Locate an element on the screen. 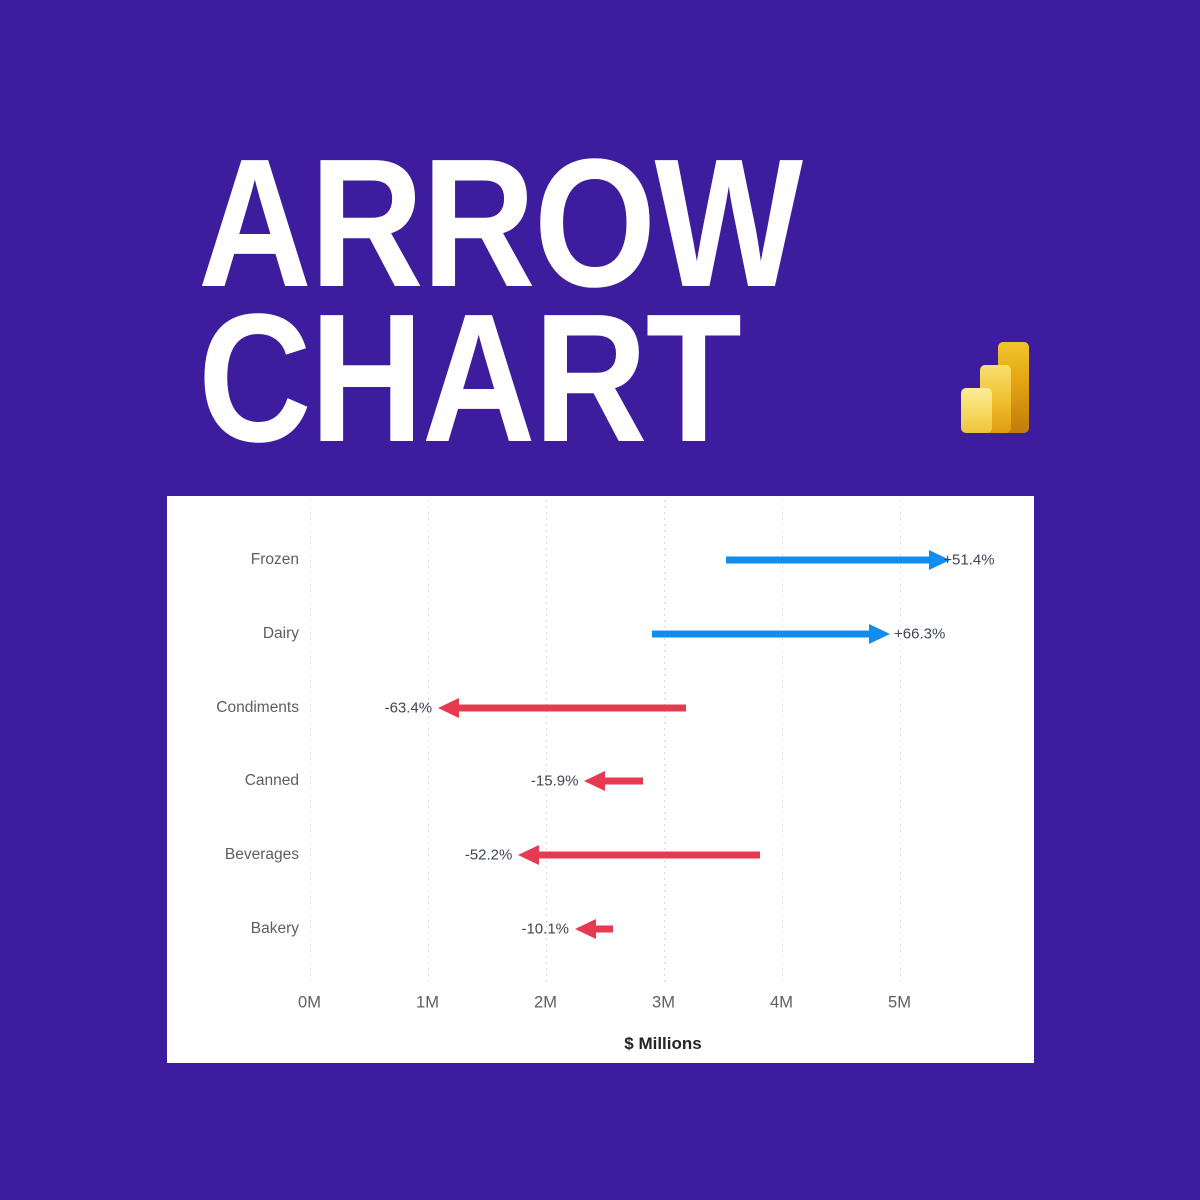 This screenshot has width=1200, height=1200. change-percent-label: +66.3% is located at coordinates (920, 634).